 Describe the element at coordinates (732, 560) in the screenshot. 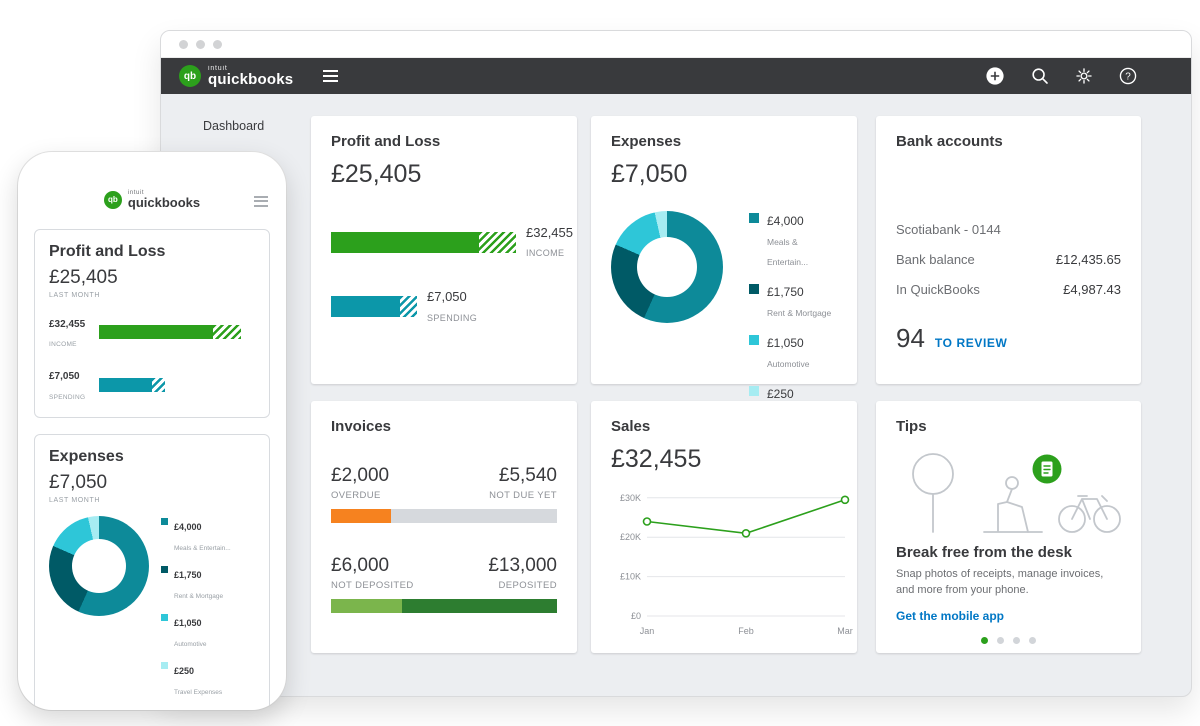

I see `sales-line-chart: £30K £20K £10K £0 Jan Feb Mar` at that location.